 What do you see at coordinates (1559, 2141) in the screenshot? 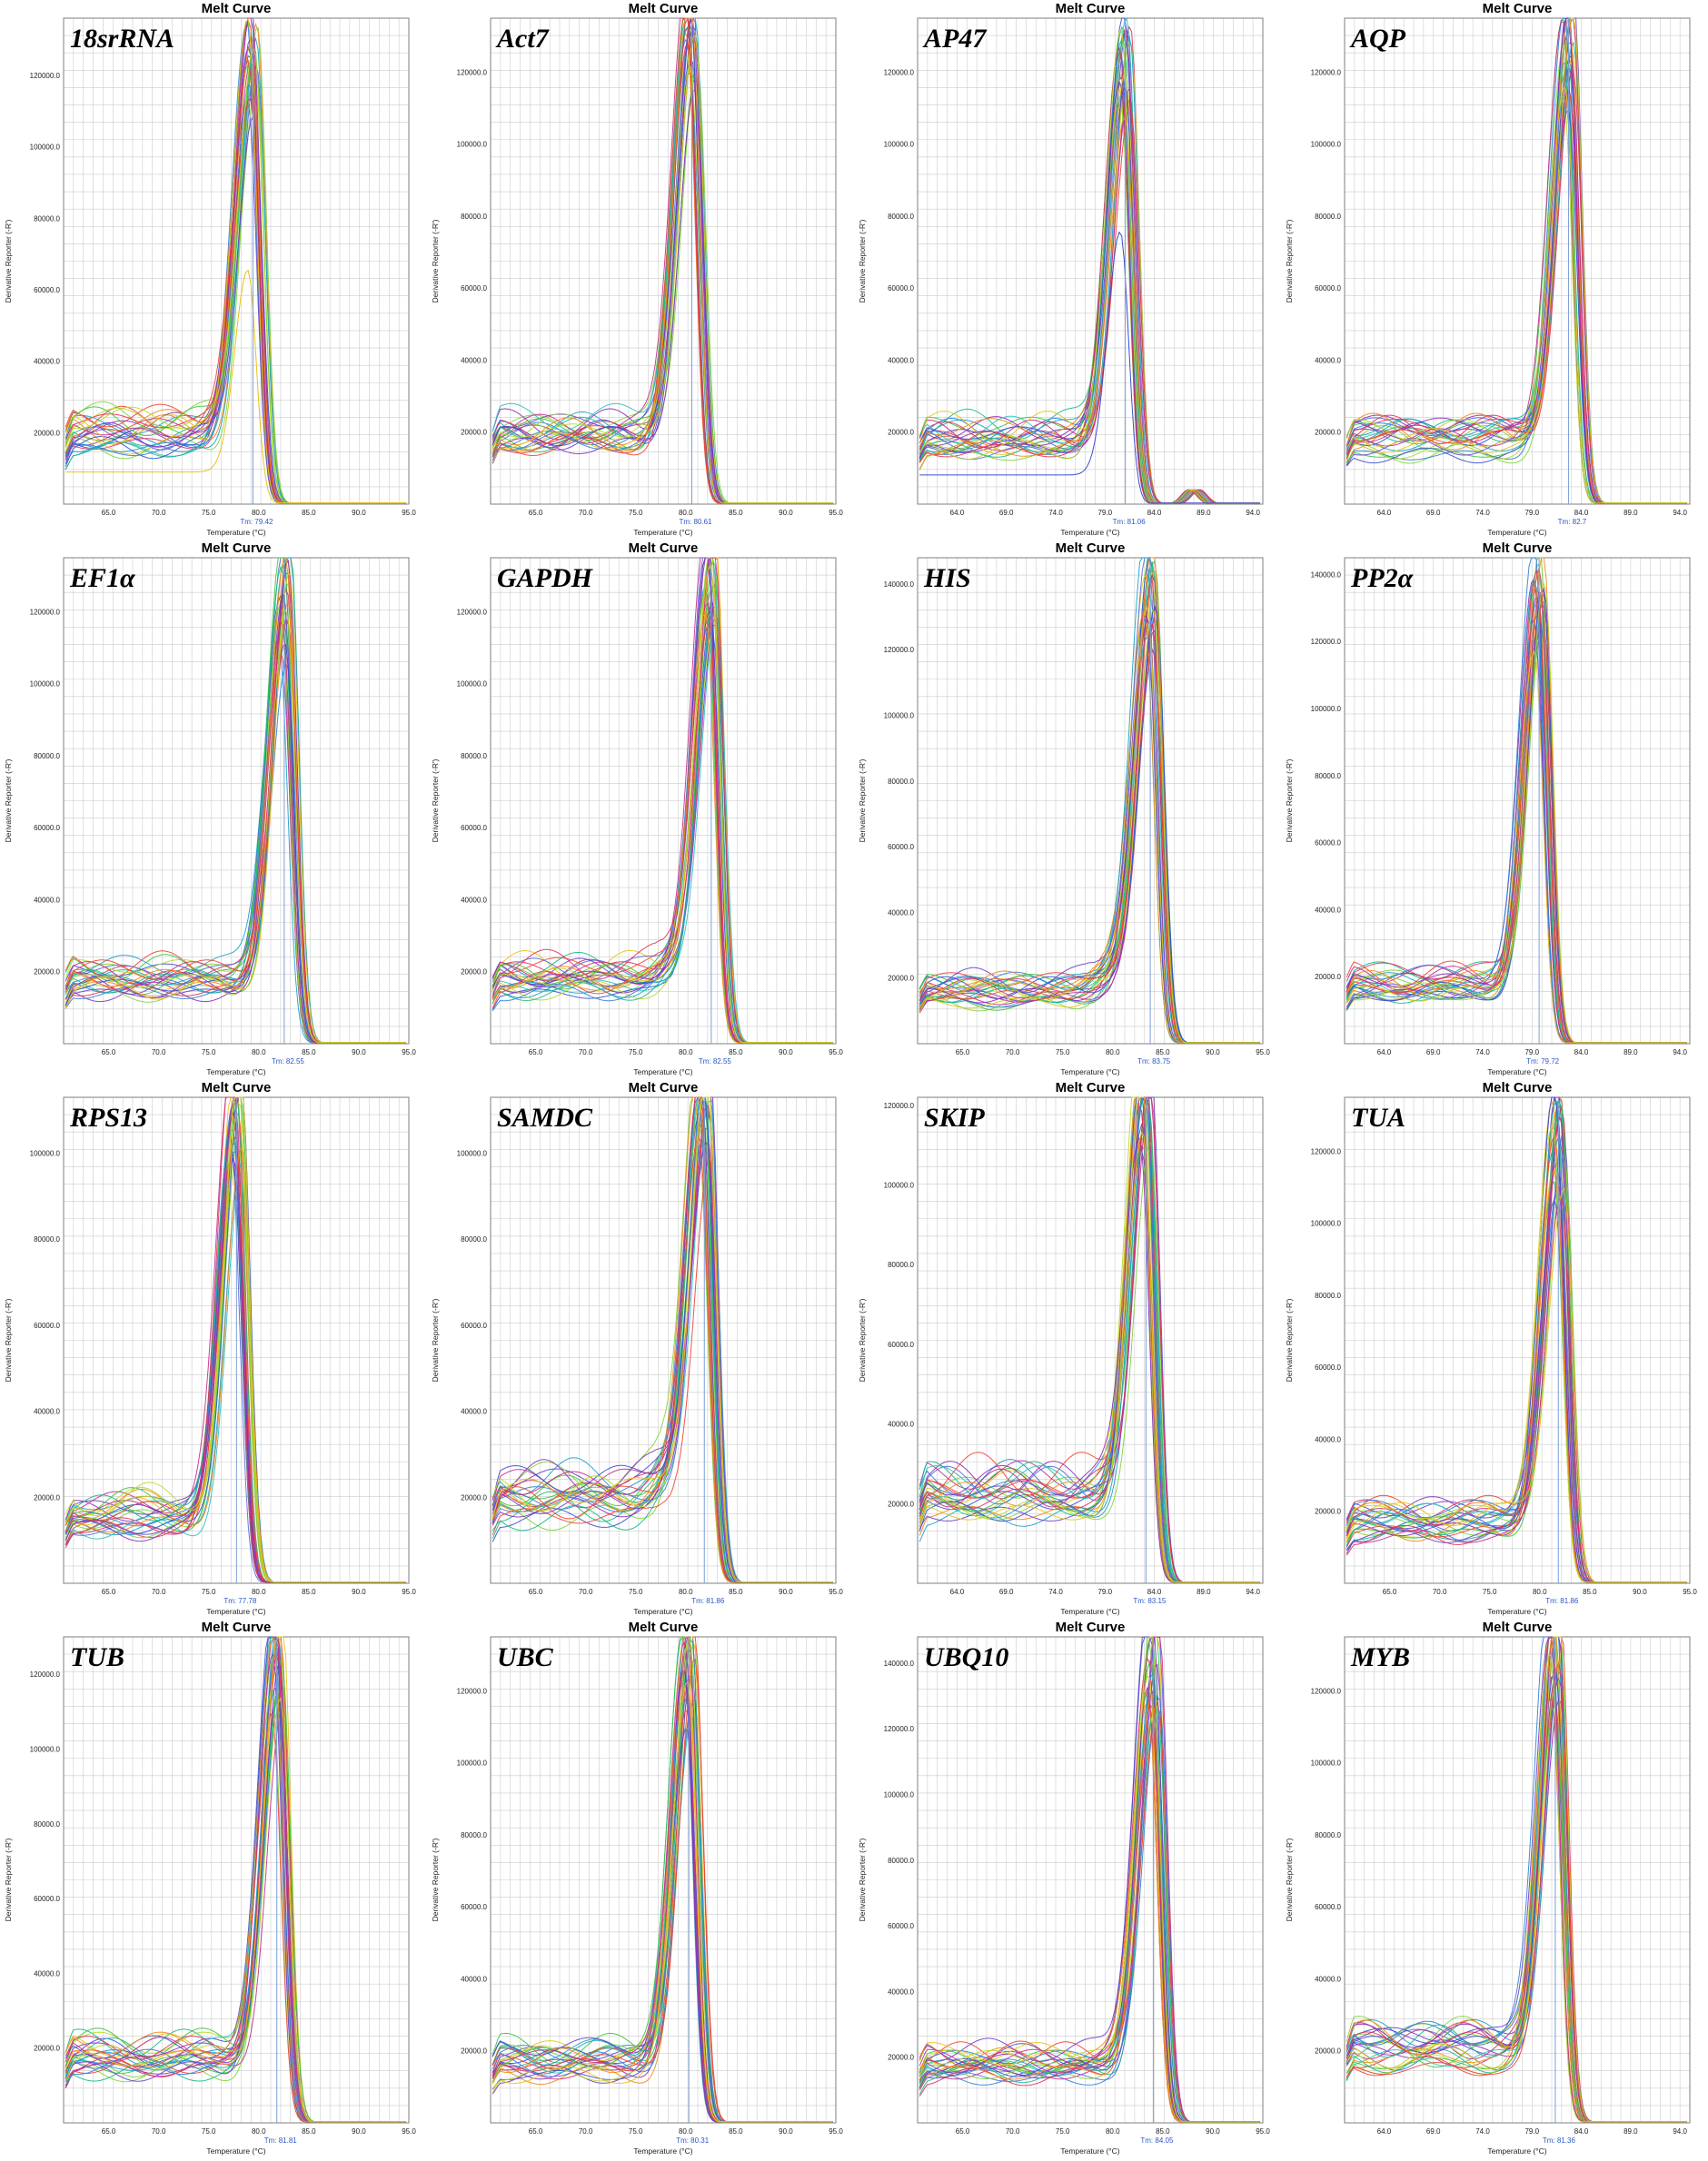
I see `tm-label: Tm: 81.36` at bounding box center [1559, 2141].